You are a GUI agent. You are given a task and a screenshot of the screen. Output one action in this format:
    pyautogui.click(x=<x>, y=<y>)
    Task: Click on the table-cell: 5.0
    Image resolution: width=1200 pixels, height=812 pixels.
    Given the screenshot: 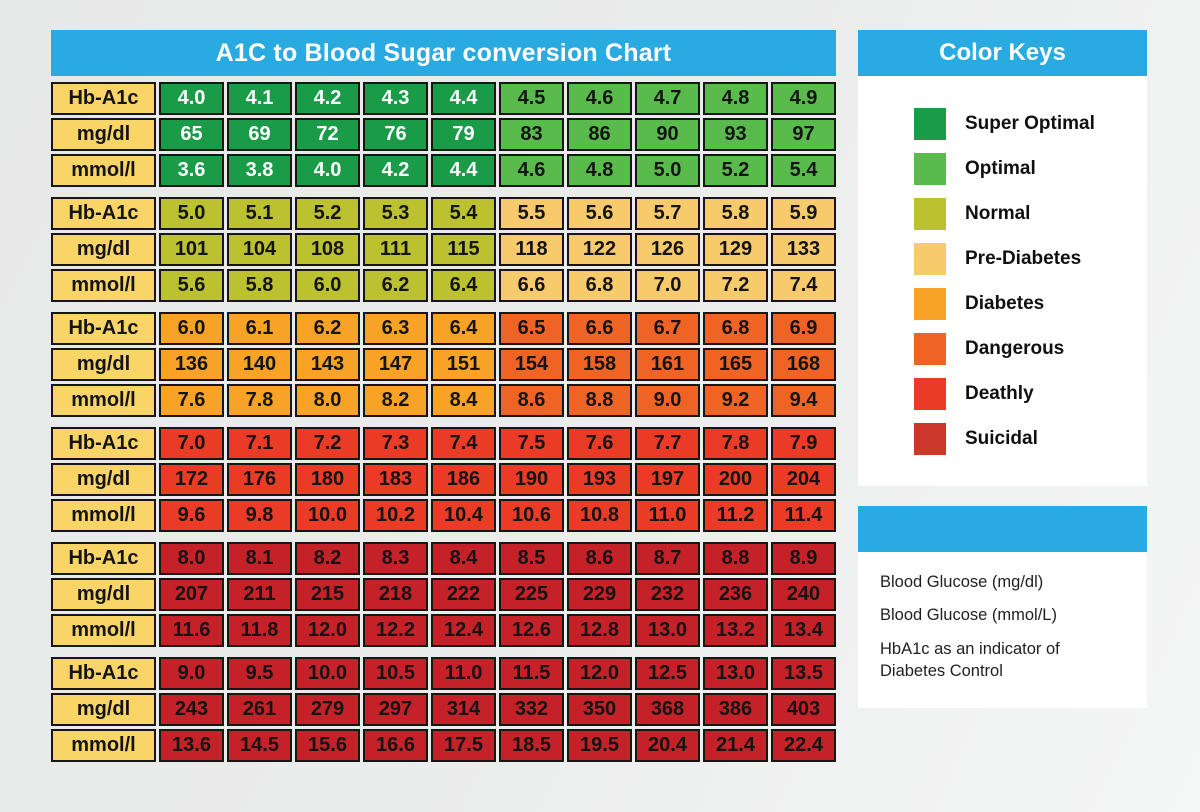 What is the action you would take?
    pyautogui.click(x=667, y=170)
    